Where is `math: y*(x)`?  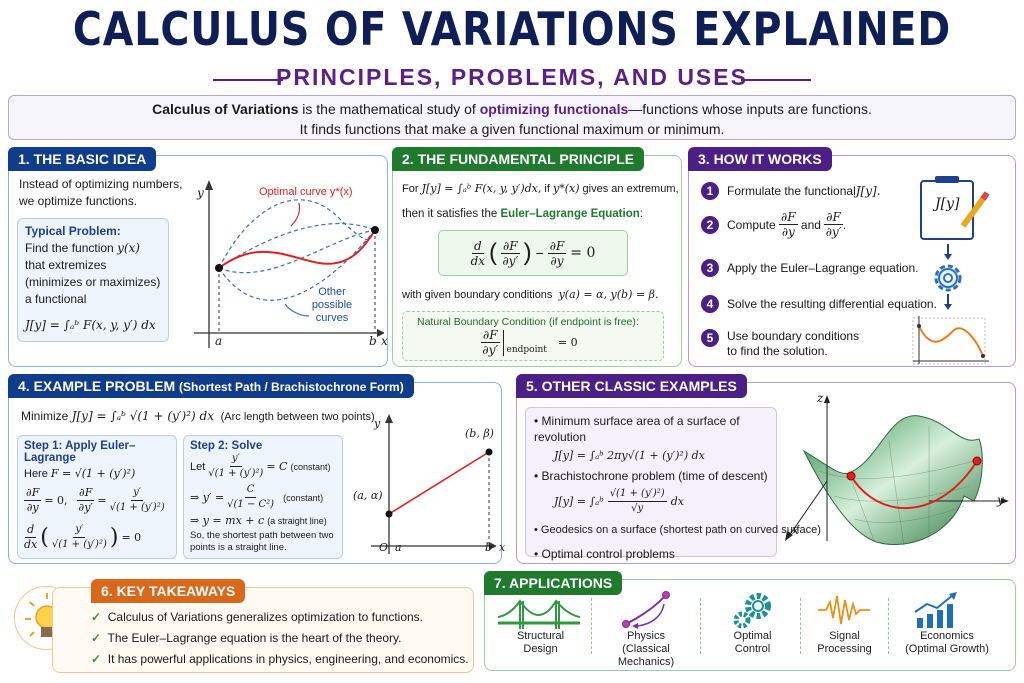
math: y*(x) is located at coordinates (566, 188).